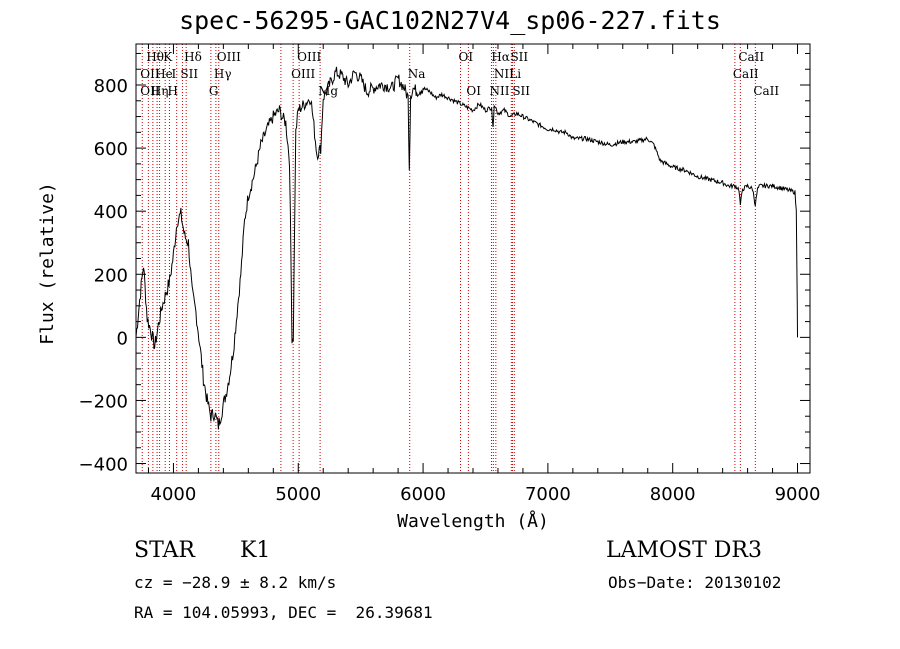 The height and width of the screenshot is (649, 900). I want to click on redshift-cz: cz = −28.9 ± 8.2 km/s, so click(235, 582).